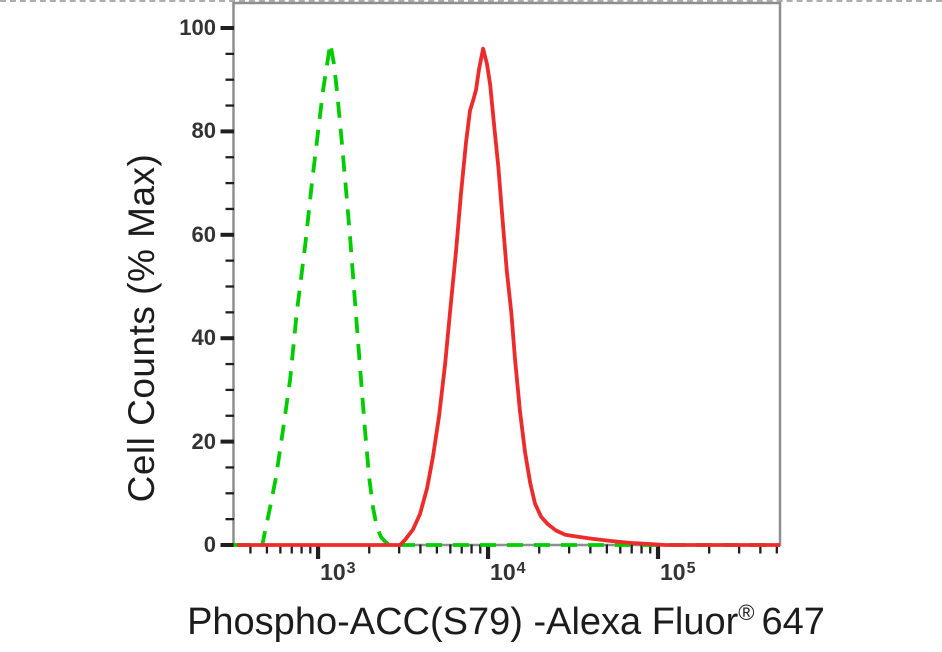  I want to click on x-tick-exponent: 4, so click(521, 568).